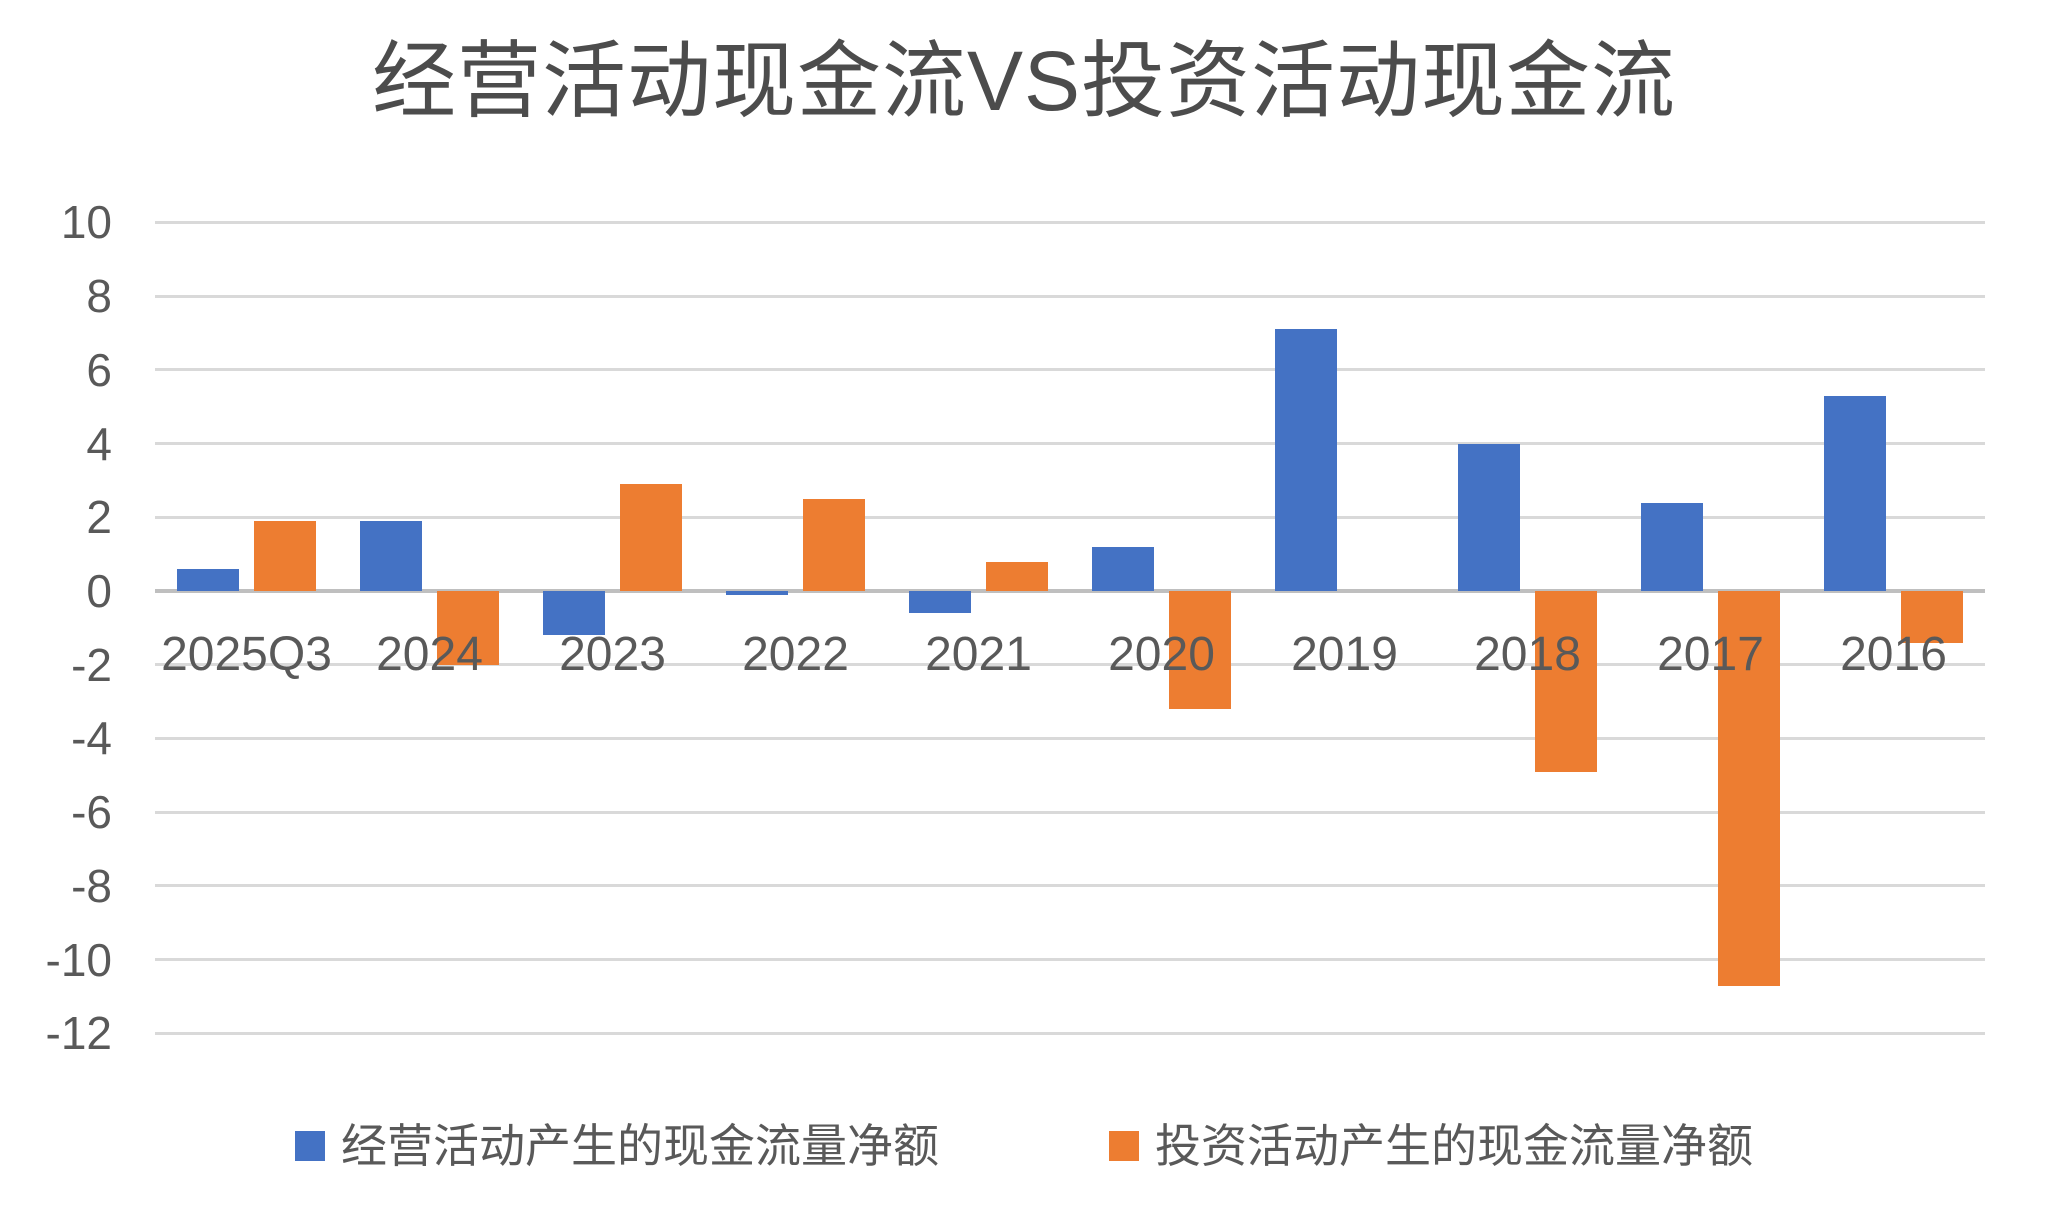 The width and height of the screenshot is (2048, 1229). Describe the element at coordinates (795, 654) in the screenshot. I see `x-axis-category-label: 2022` at that location.